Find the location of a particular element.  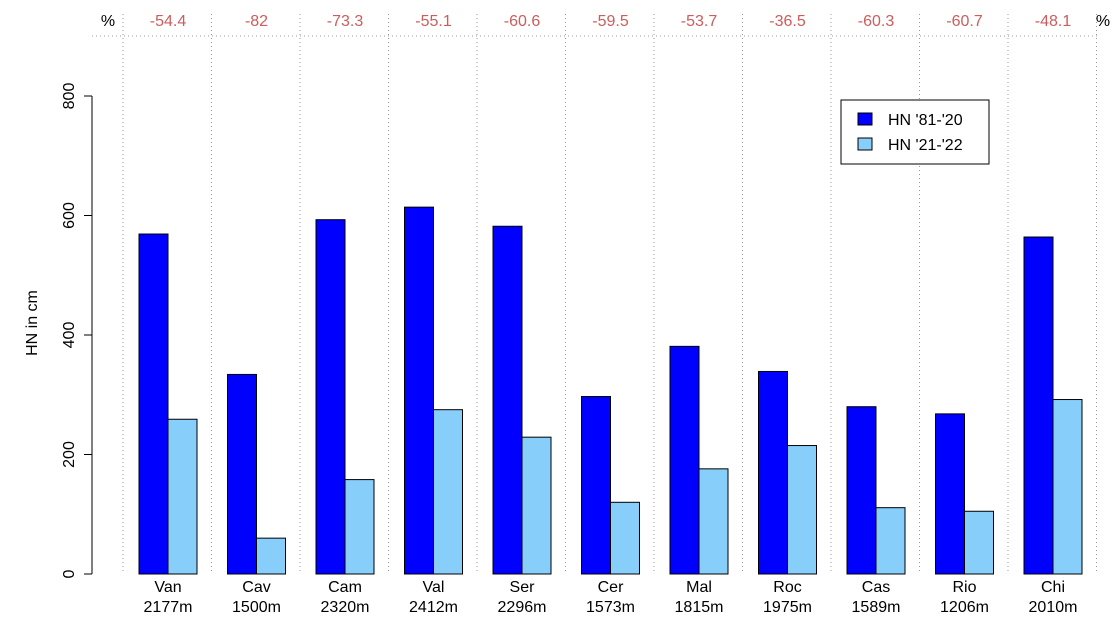

bar-series-1-chi is located at coordinates (1038, 405).